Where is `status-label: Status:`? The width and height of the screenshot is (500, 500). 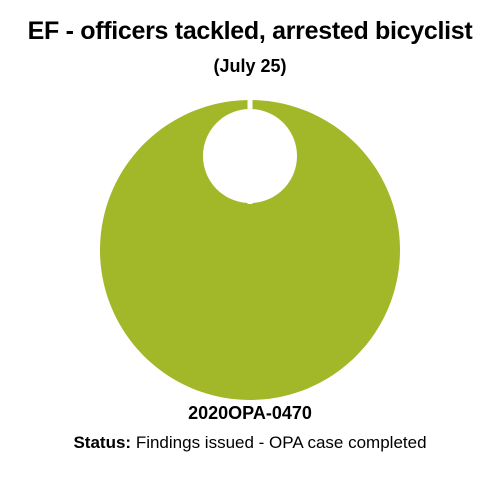 status-label: Status: is located at coordinates (102, 442).